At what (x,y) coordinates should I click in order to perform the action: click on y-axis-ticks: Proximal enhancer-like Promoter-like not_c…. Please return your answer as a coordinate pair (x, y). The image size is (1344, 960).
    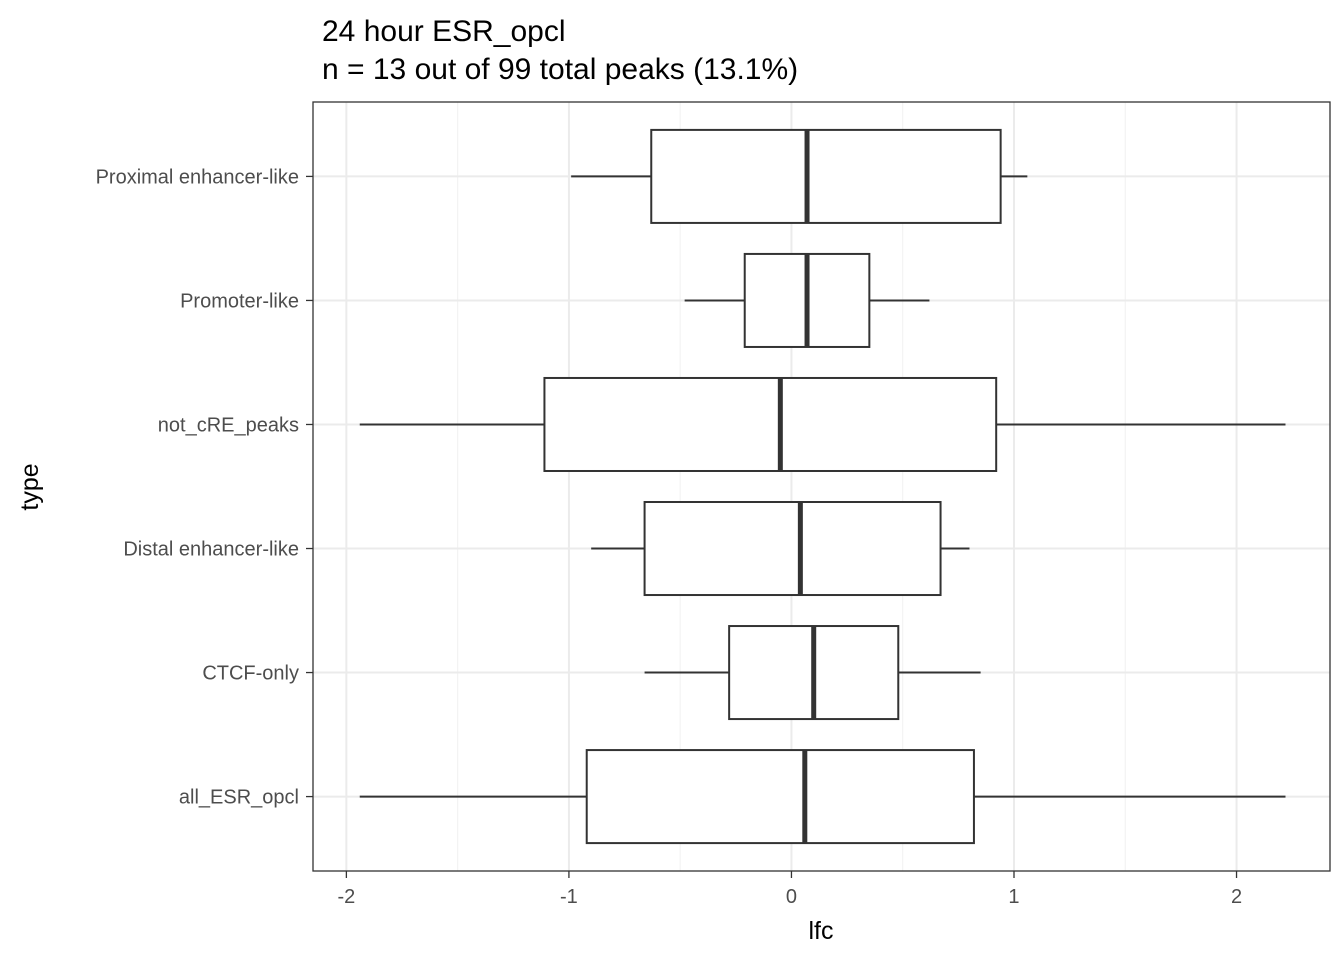
    Looking at the image, I should click on (204, 487).